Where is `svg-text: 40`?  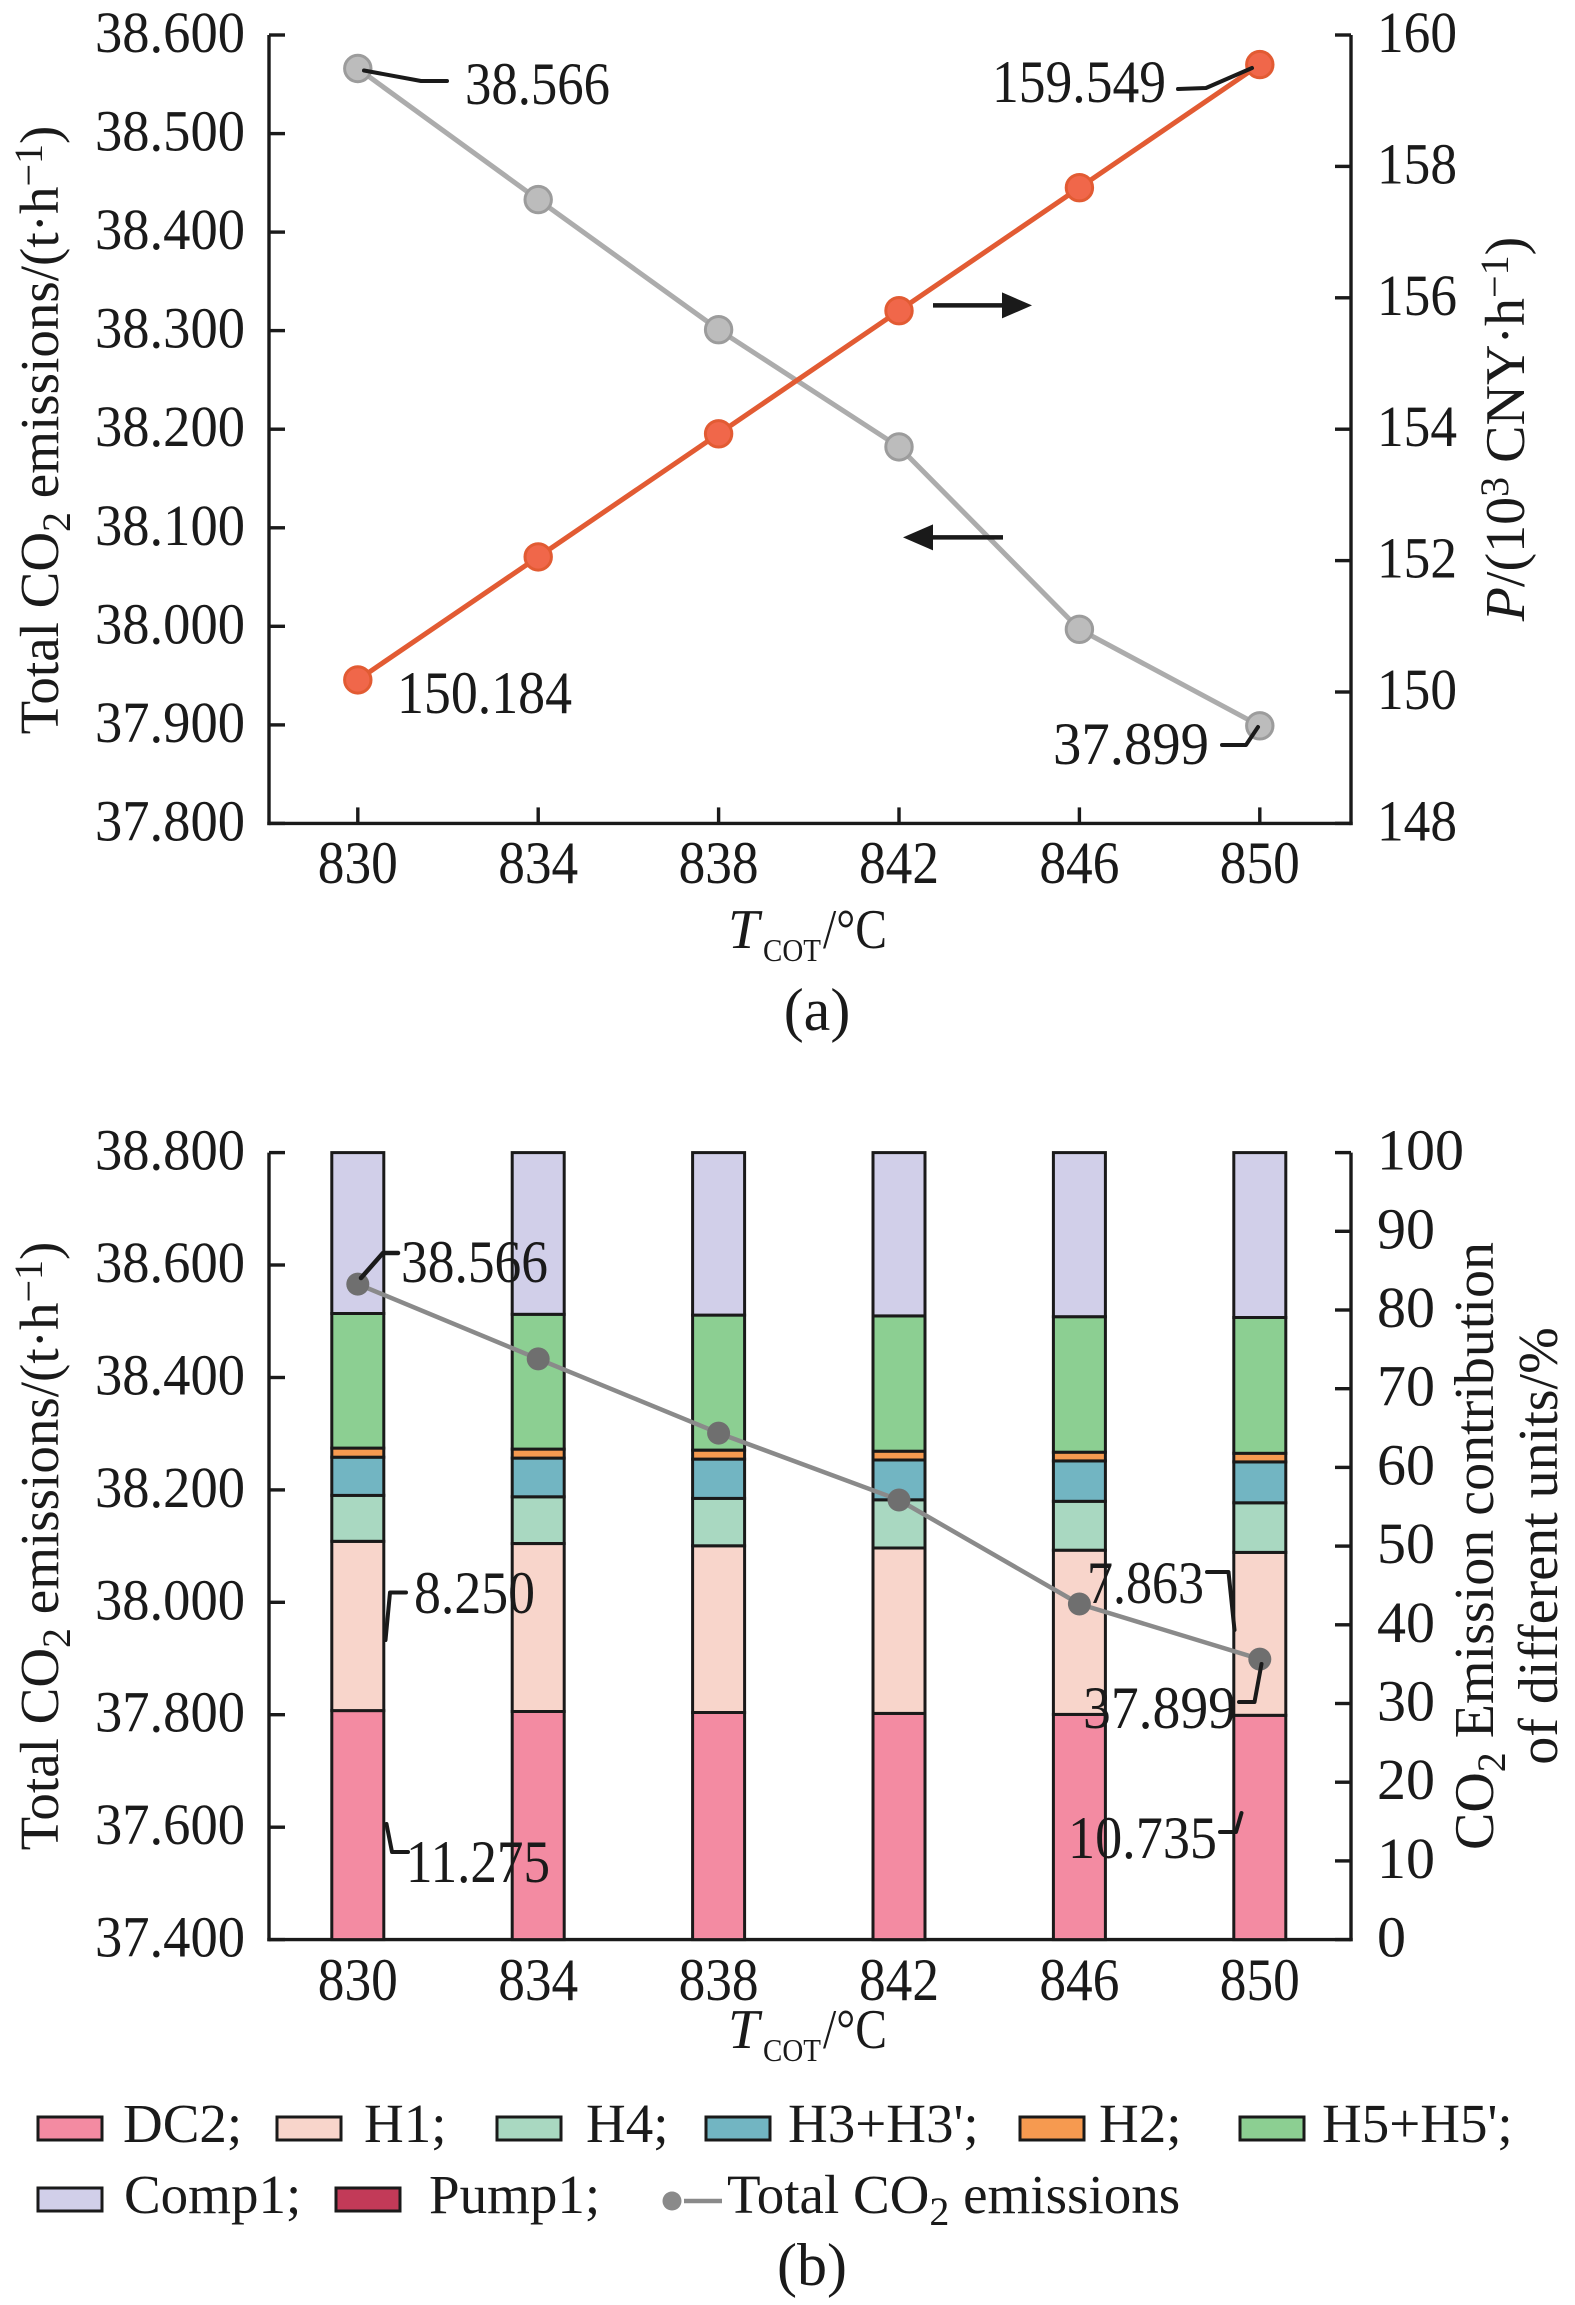 svg-text: 40 is located at coordinates (1406, 1622).